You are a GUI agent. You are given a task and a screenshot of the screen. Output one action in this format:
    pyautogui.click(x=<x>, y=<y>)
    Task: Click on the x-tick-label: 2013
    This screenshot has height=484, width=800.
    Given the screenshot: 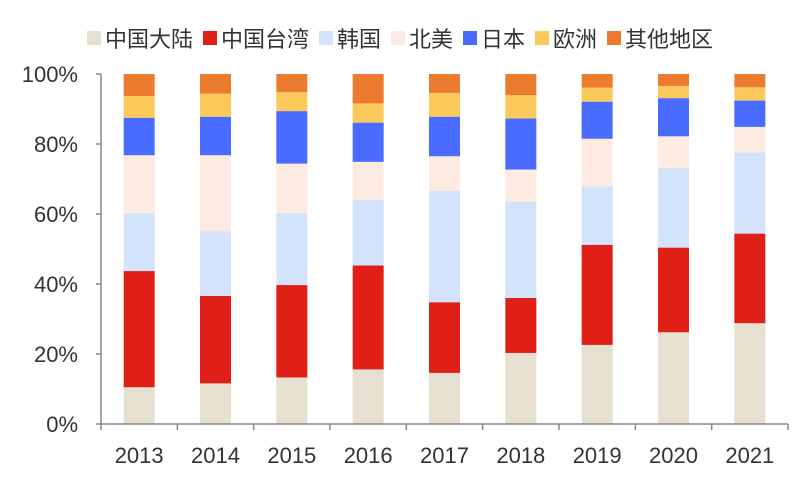 What is the action you would take?
    pyautogui.click(x=139, y=455)
    